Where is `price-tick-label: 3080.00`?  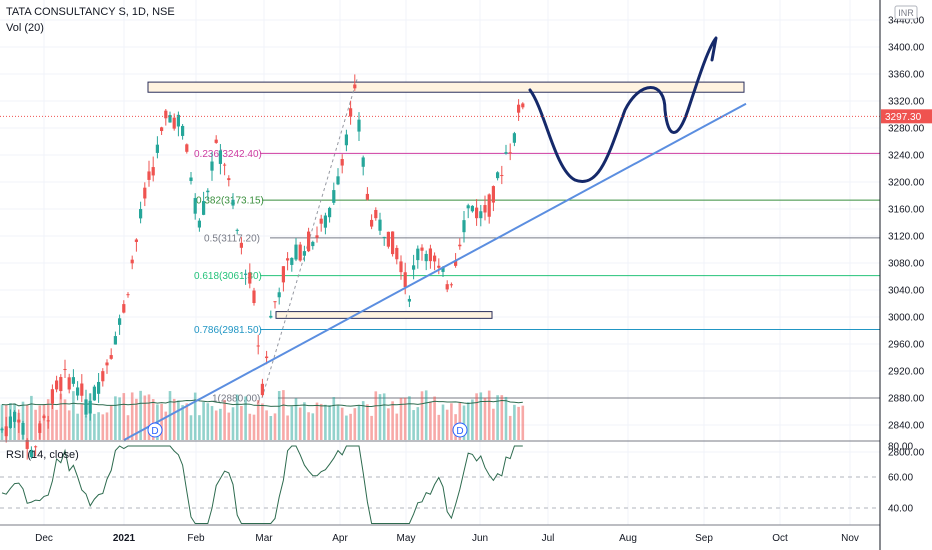 price-tick-label: 3080.00 is located at coordinates (906, 264).